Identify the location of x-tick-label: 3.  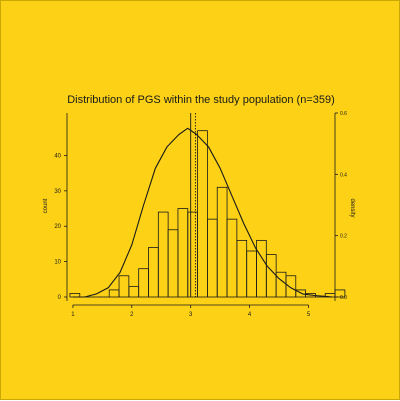
(191, 315).